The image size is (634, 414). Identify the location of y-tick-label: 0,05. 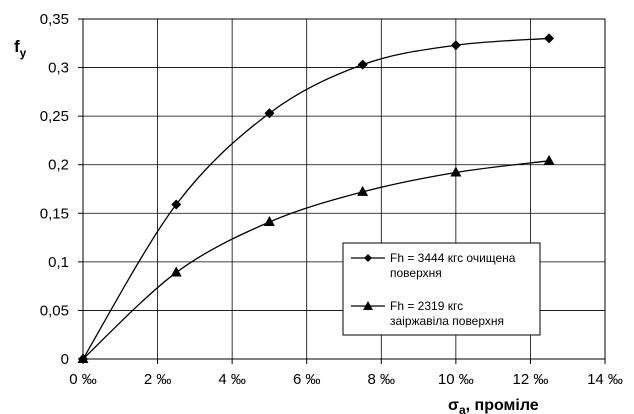
(54, 310).